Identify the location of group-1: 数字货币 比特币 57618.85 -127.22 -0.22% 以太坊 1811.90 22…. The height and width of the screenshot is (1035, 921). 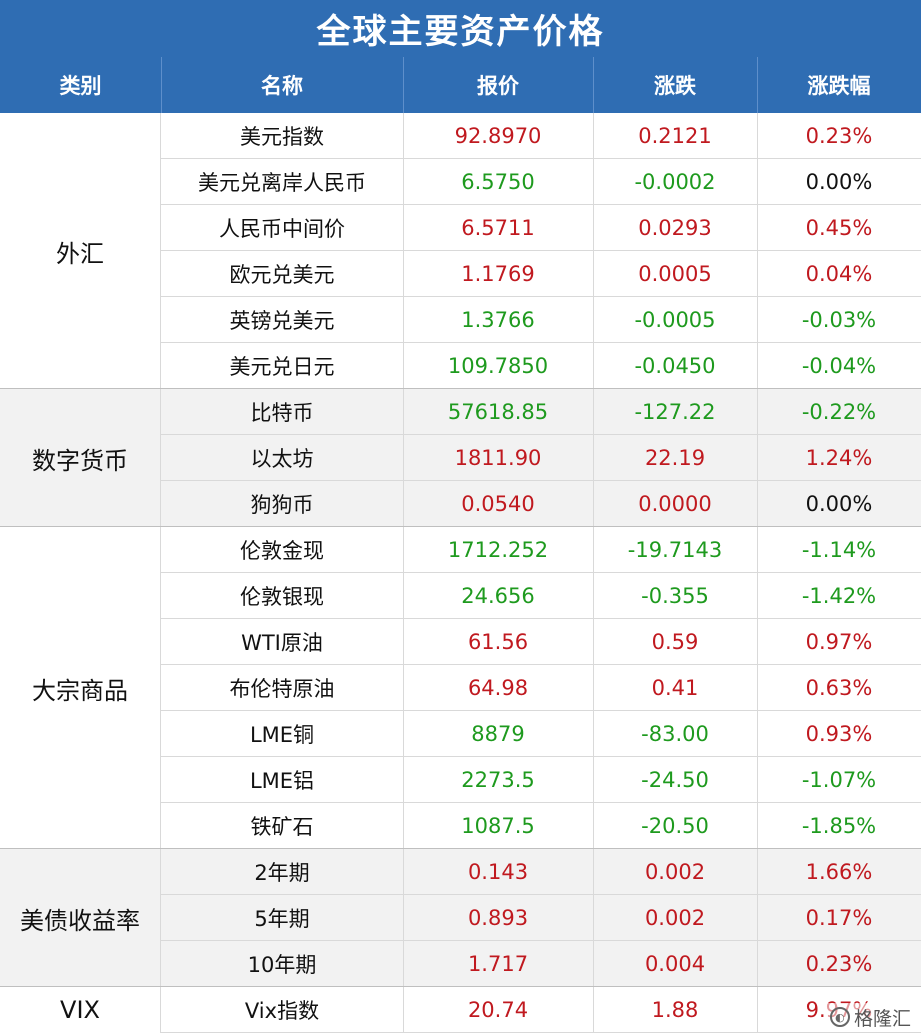
(460, 458).